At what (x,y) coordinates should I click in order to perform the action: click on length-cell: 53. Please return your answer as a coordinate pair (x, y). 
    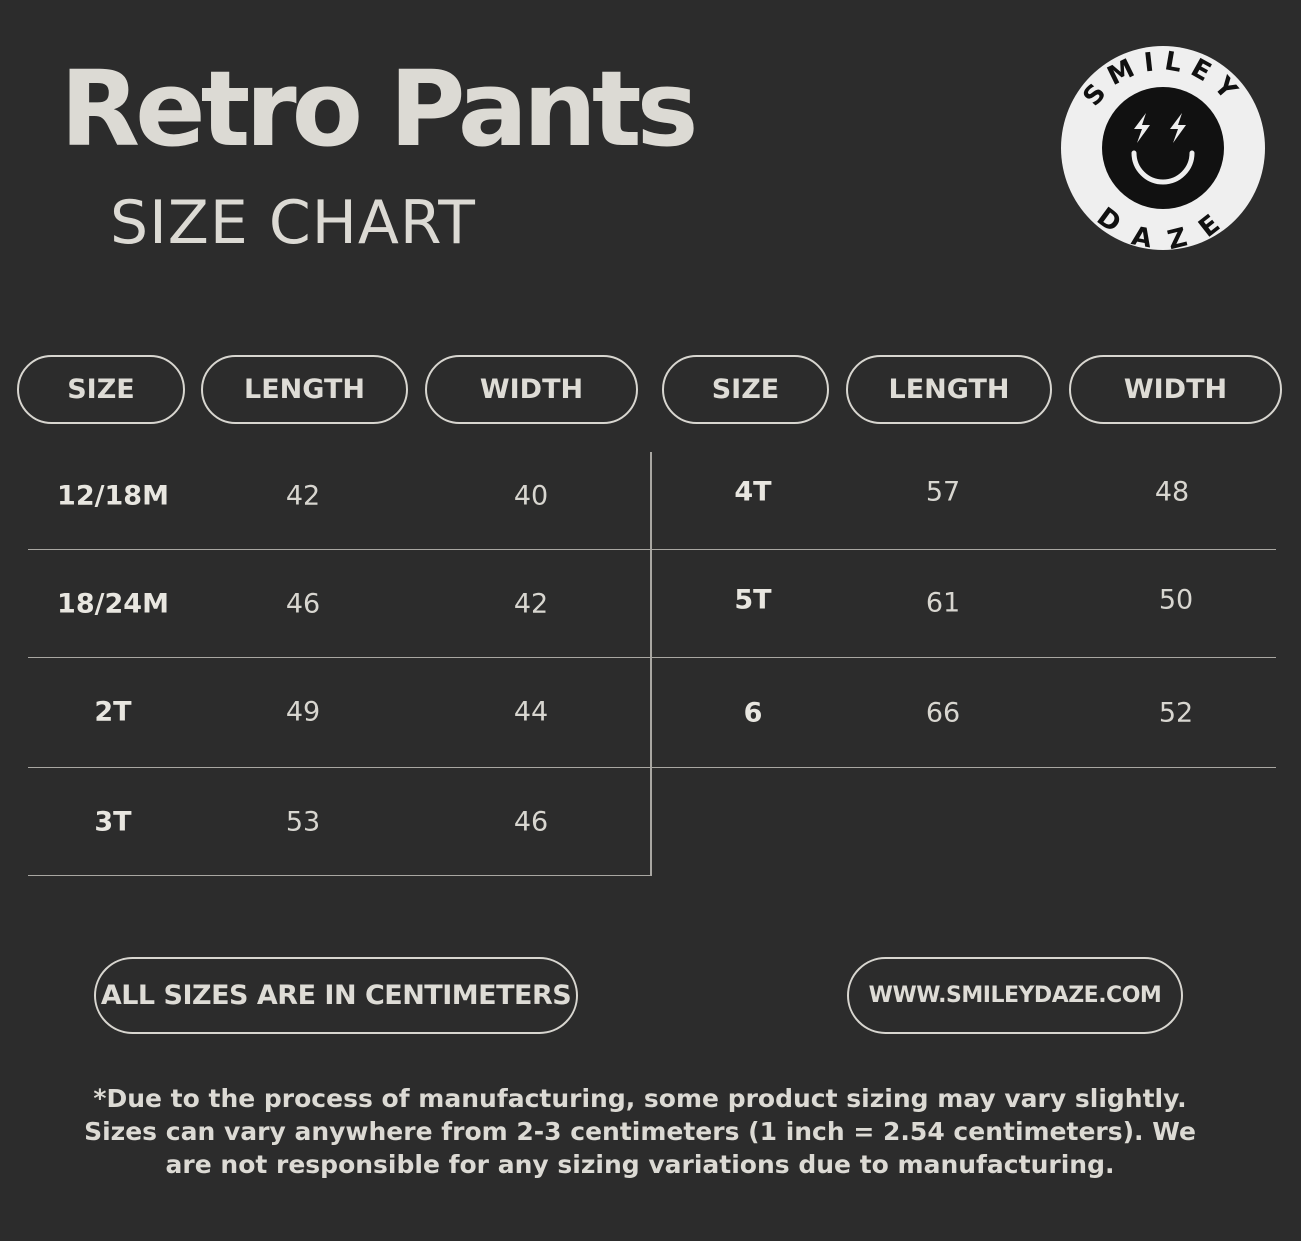
    Looking at the image, I should click on (303, 822).